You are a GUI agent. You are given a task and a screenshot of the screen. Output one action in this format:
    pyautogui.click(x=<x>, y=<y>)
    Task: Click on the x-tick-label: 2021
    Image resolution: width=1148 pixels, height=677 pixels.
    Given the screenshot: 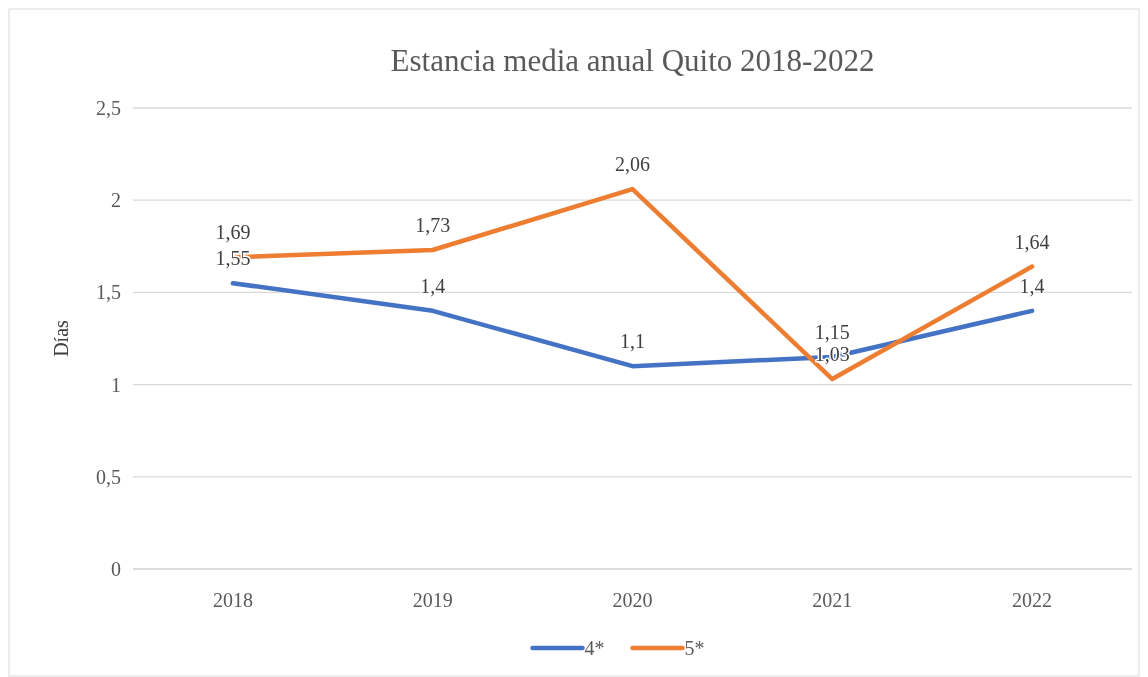 What is the action you would take?
    pyautogui.click(x=832, y=600)
    